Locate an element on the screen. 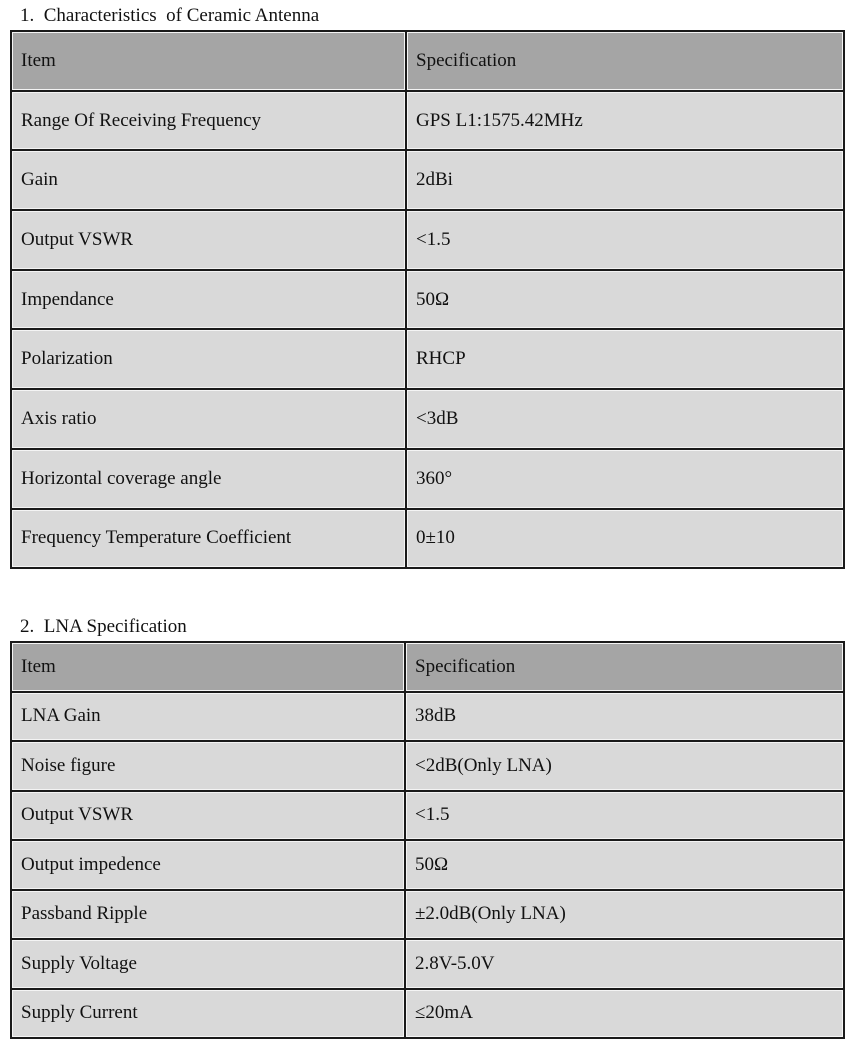  item-cell: Supply Current is located at coordinates (208, 1013).